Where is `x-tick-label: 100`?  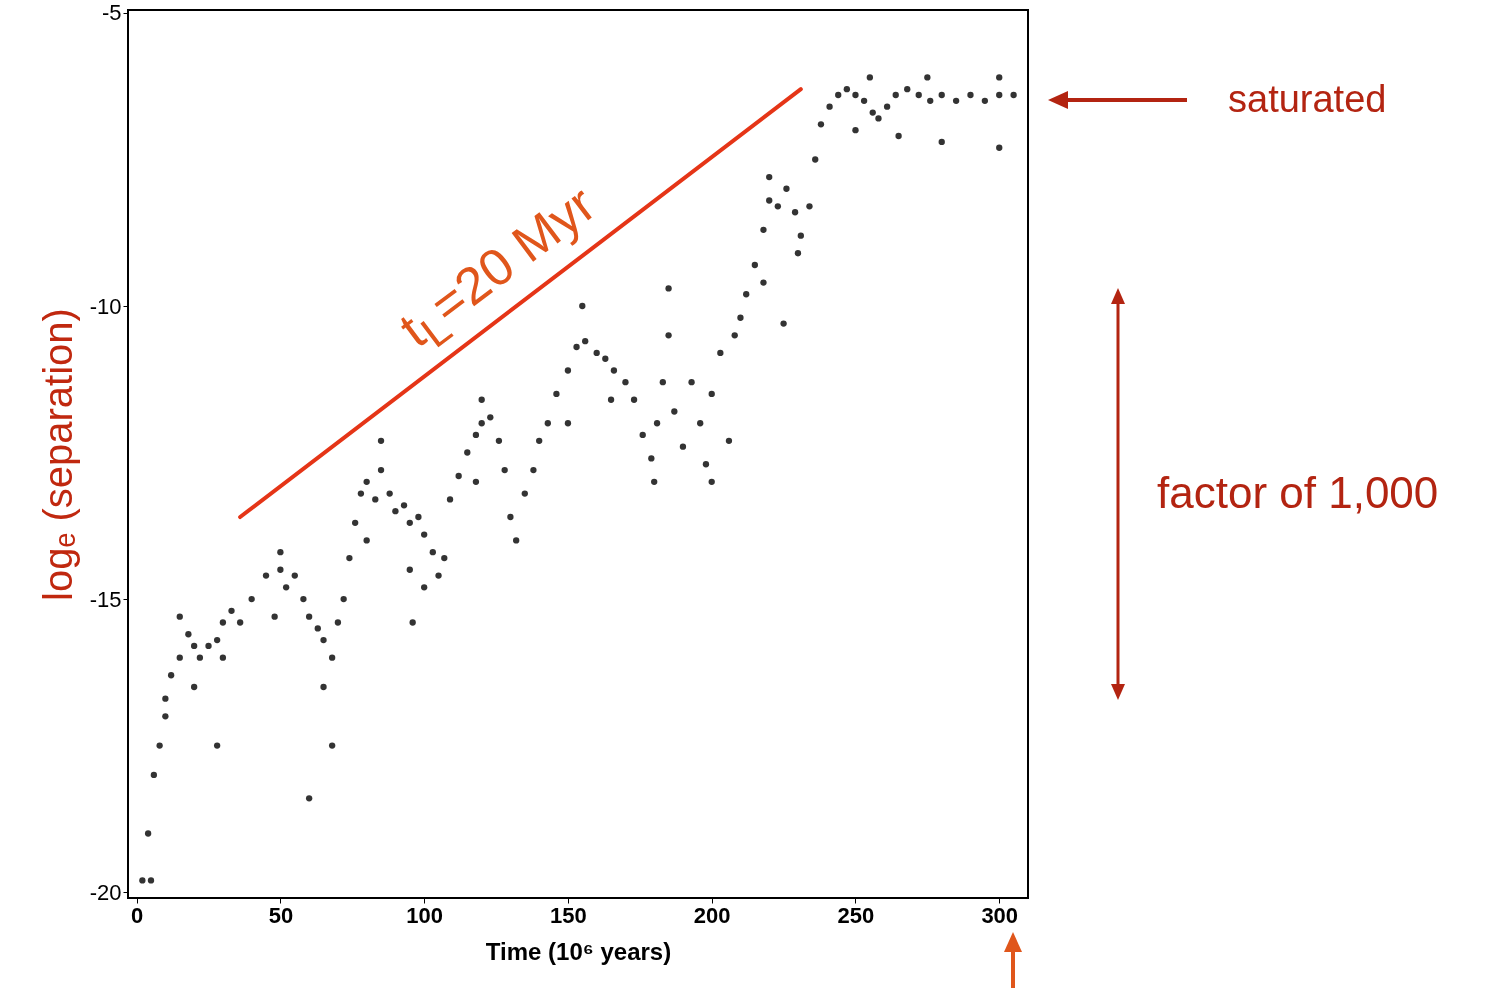 x-tick-label: 100 is located at coordinates (425, 915).